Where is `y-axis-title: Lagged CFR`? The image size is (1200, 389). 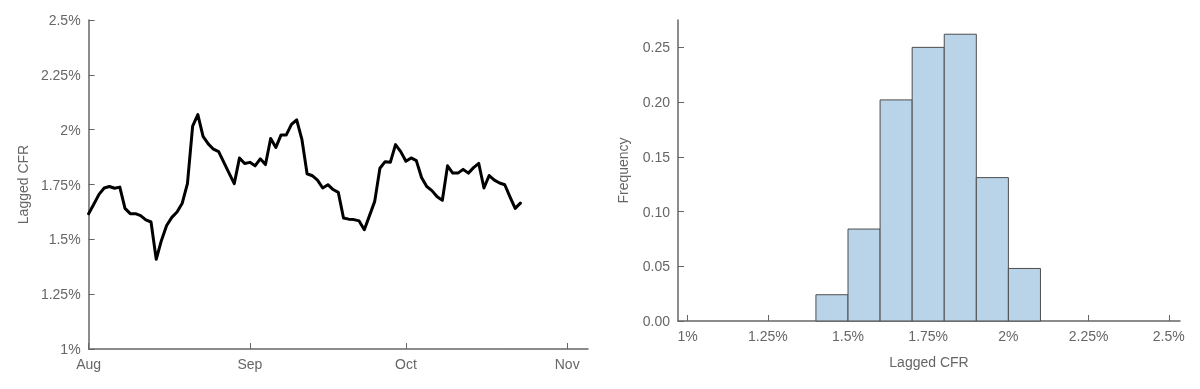
y-axis-title: Lagged CFR is located at coordinates (23, 184).